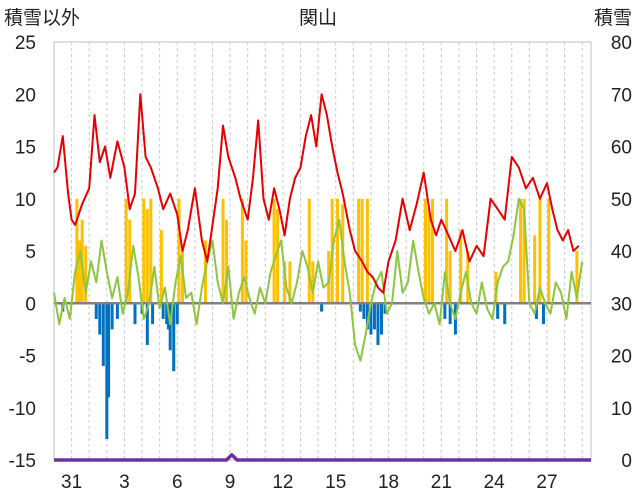 The image size is (636, 501). I want to click on x-tick-label: 27, so click(546, 482).